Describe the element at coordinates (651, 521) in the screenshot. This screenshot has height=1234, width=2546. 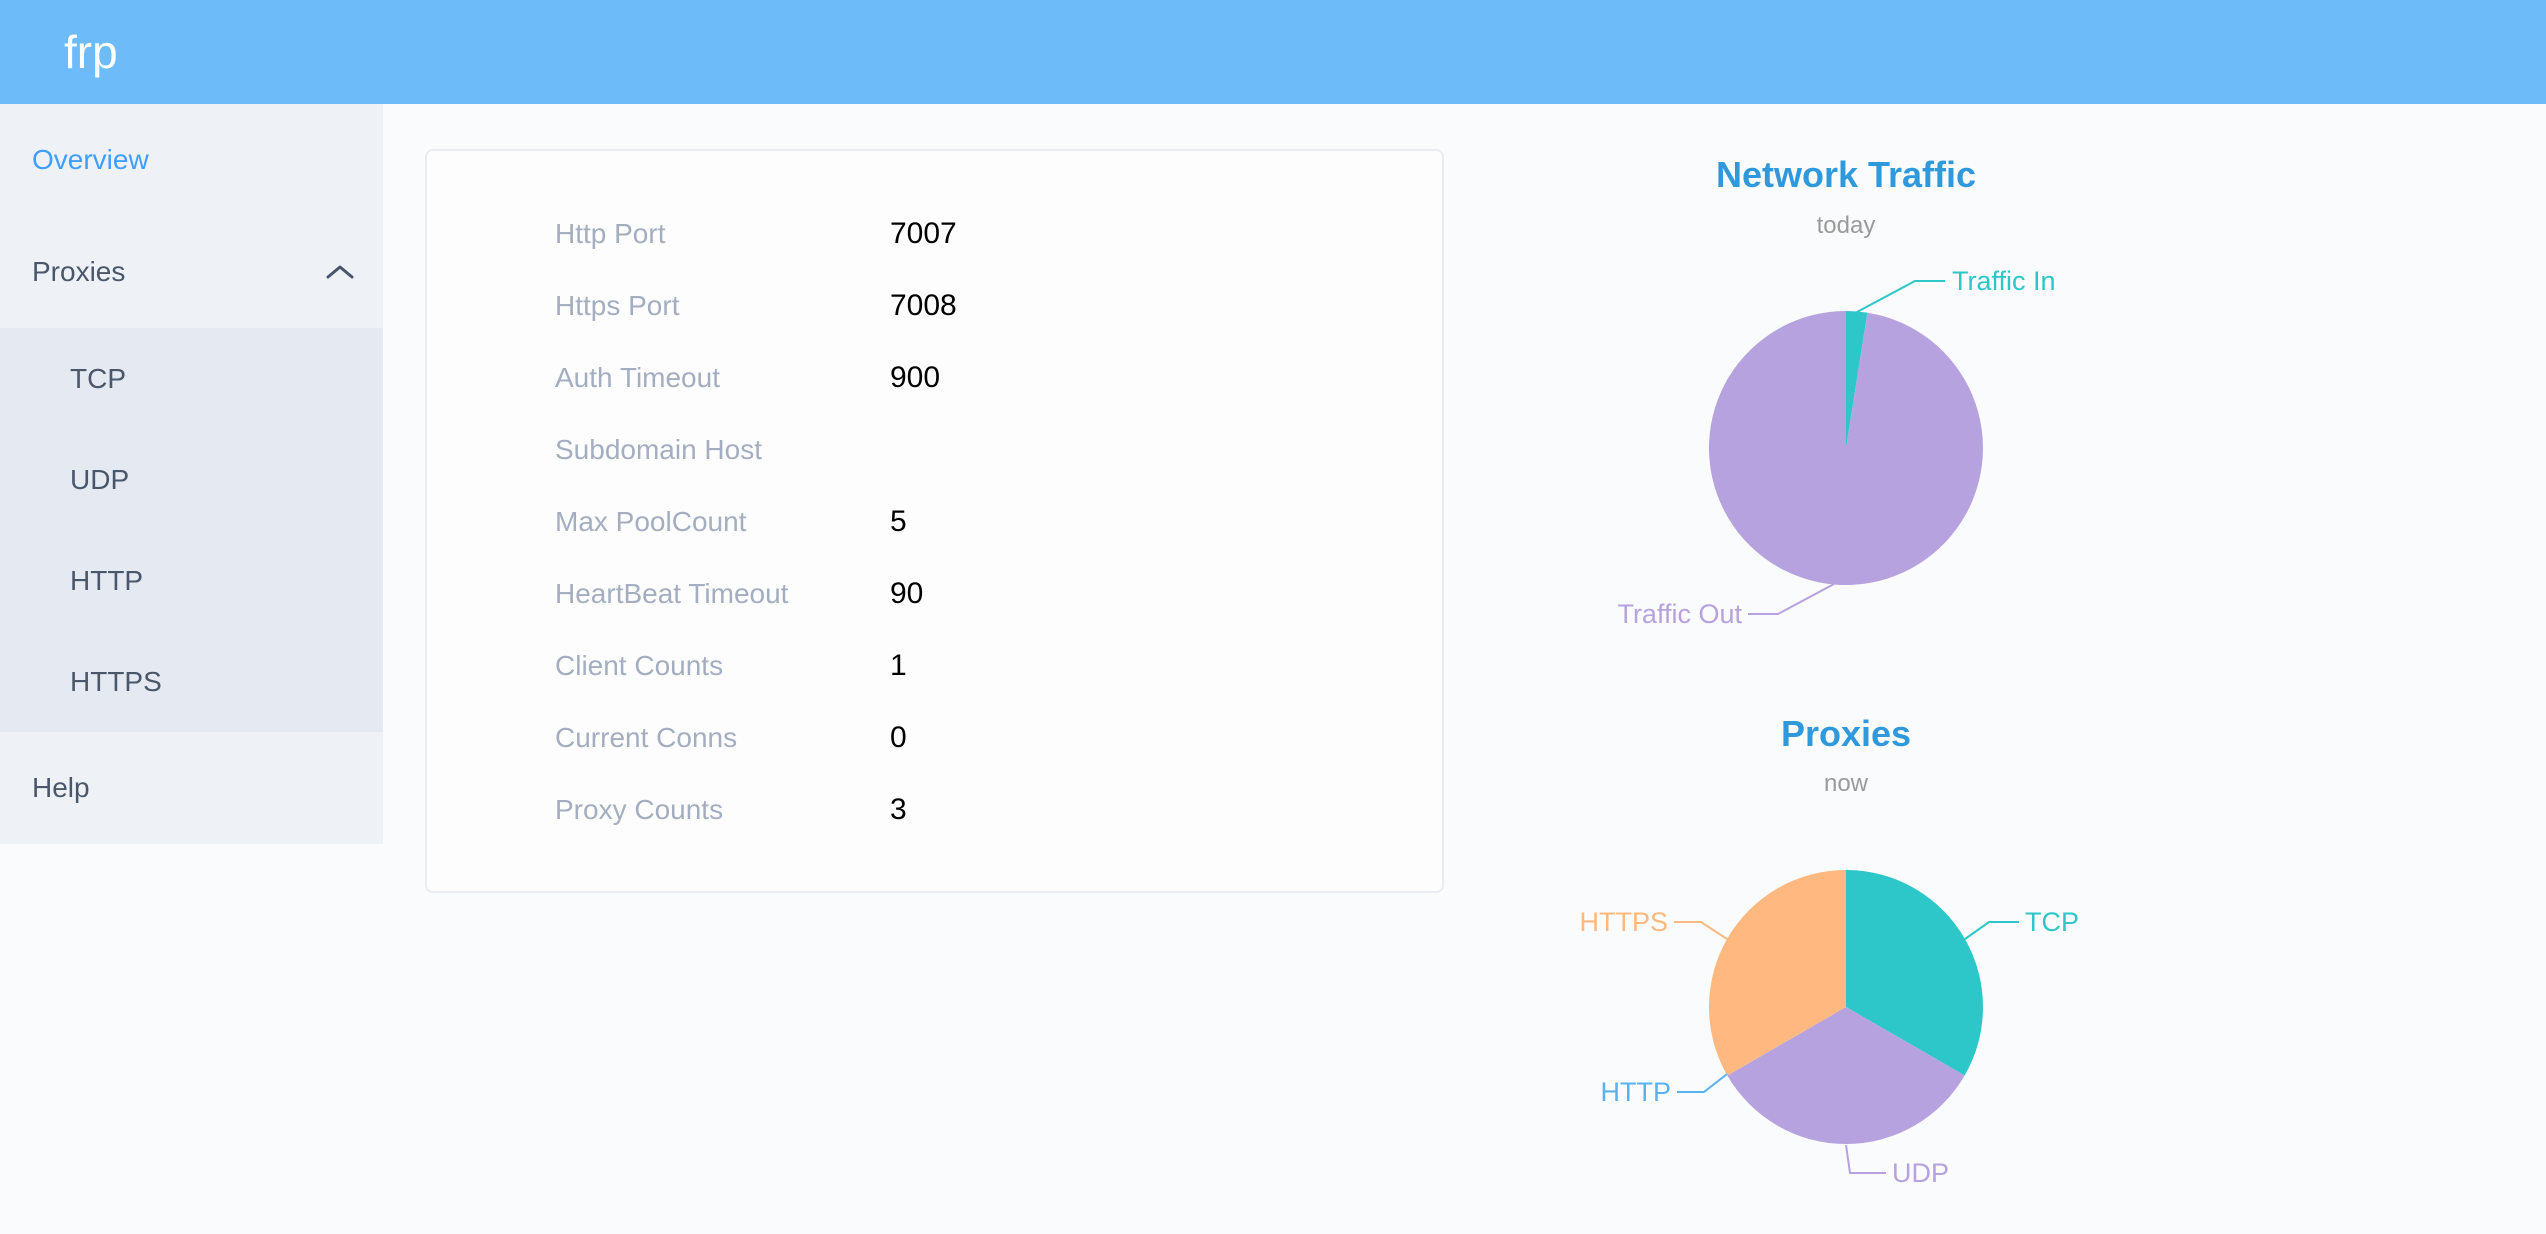
I see `info-label: Max PoolCount` at that location.